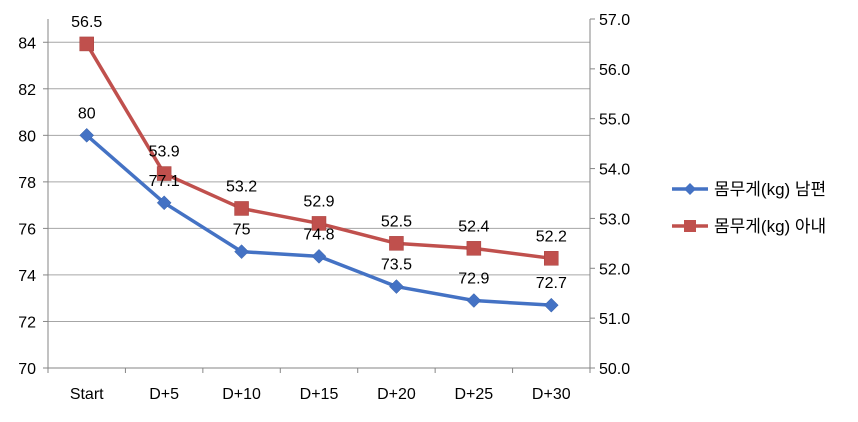 The height and width of the screenshot is (422, 858). What do you see at coordinates (164, 152) in the screenshot?
I see `data-label-series-2: 53.9` at bounding box center [164, 152].